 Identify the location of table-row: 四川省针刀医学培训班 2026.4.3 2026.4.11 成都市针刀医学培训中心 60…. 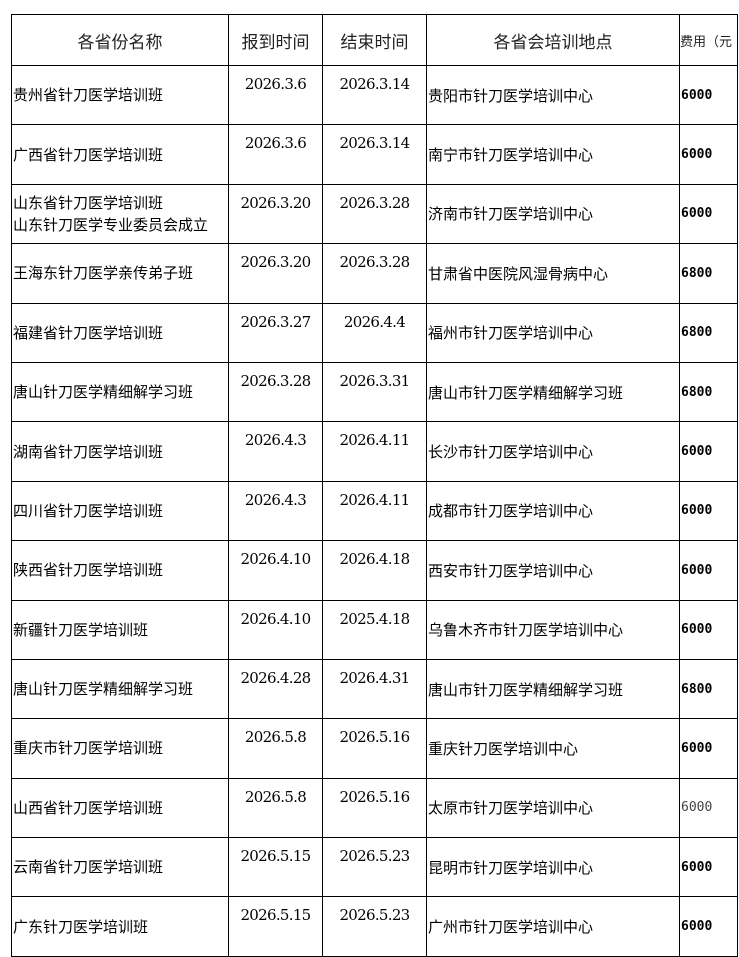
(374, 511).